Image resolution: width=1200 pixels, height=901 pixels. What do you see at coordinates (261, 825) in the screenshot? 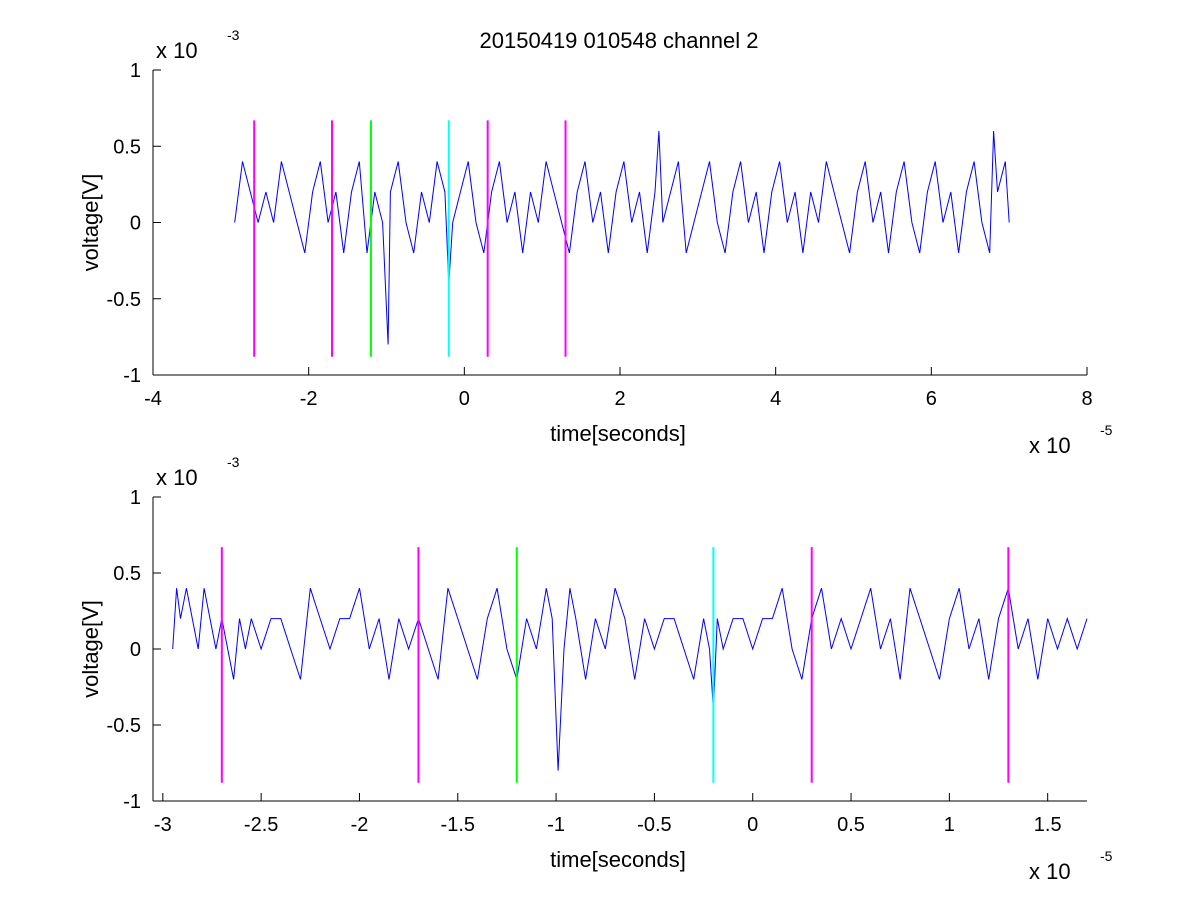
I see `x-tick-label: -2.5` at bounding box center [261, 825].